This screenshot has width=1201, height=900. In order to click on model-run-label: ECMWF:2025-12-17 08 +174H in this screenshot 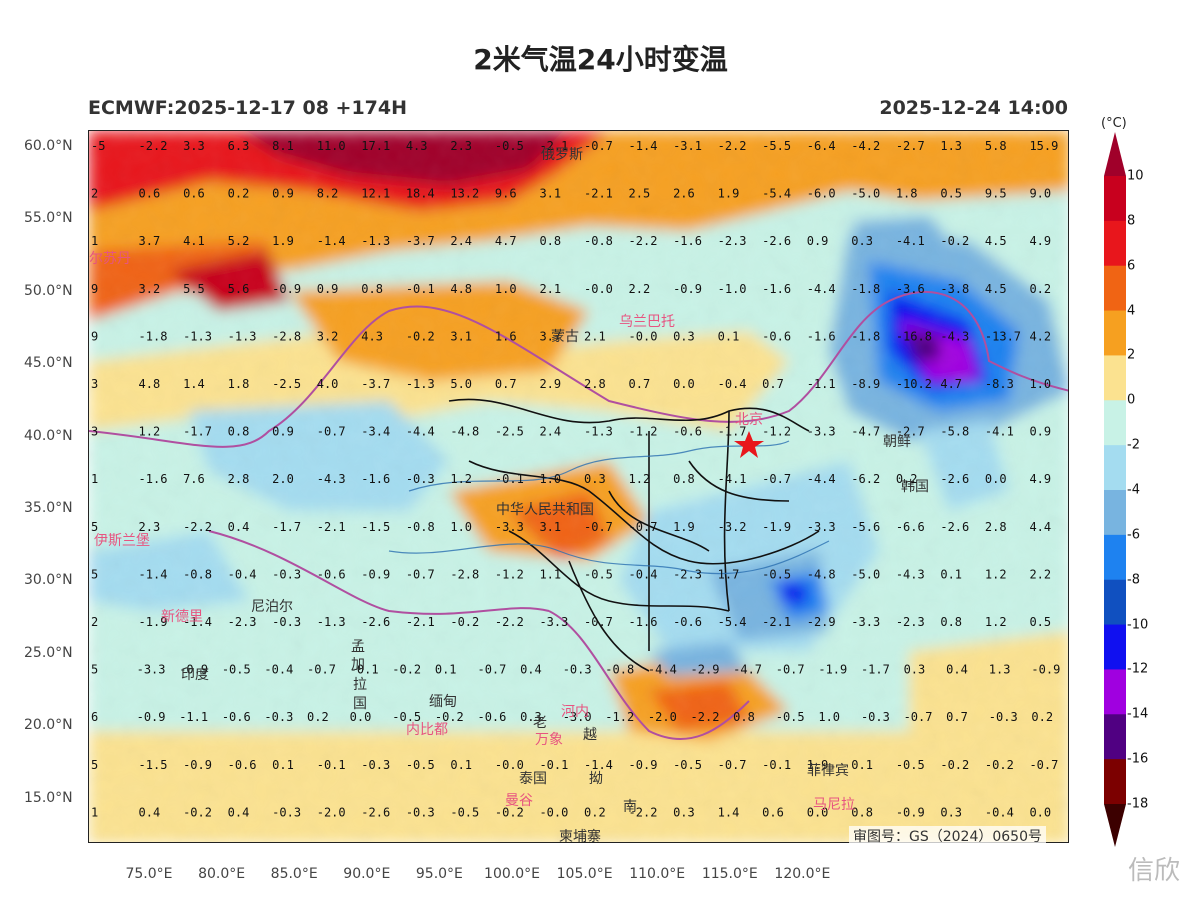, I will do `click(248, 108)`.